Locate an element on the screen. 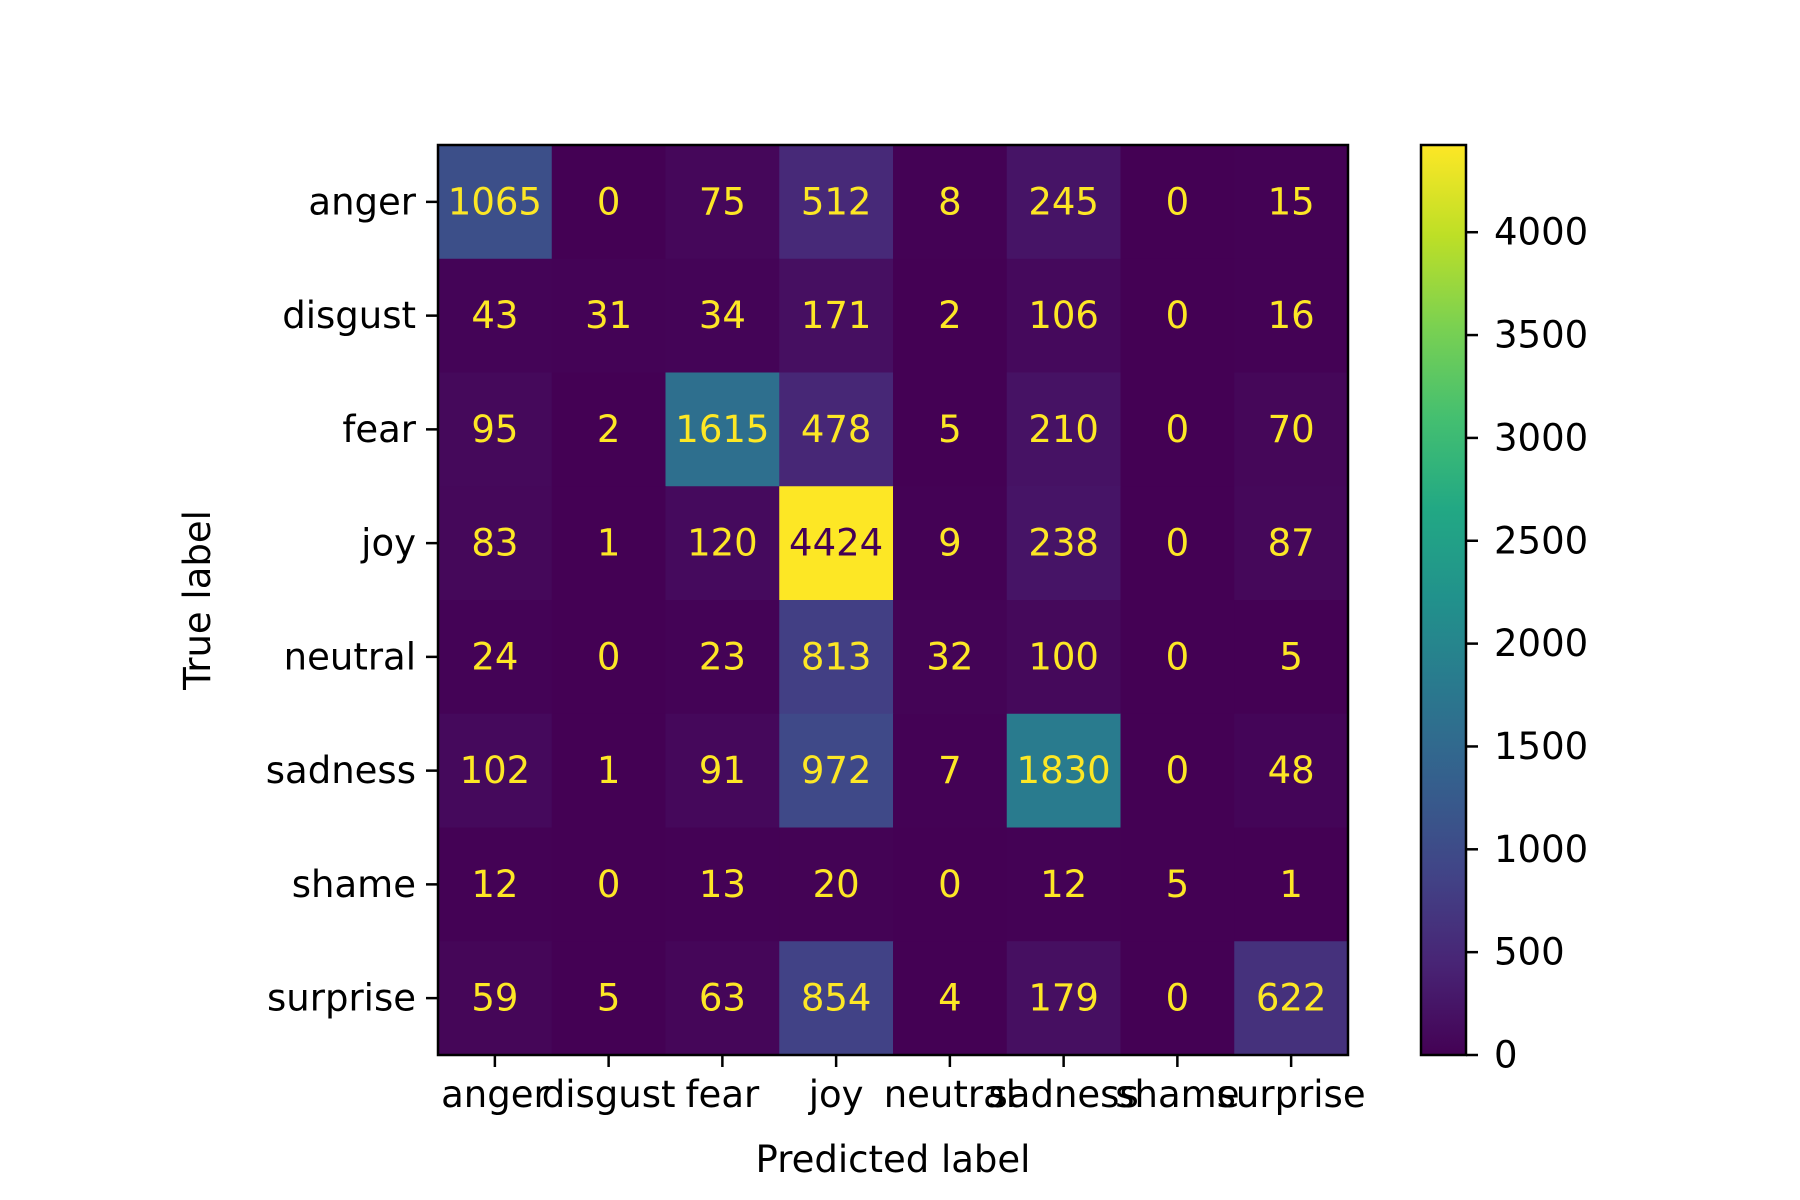 Image resolution: width=1800 pixels, height=1200 pixels. colorbar-tick-label: 2000 is located at coordinates (1541, 643).